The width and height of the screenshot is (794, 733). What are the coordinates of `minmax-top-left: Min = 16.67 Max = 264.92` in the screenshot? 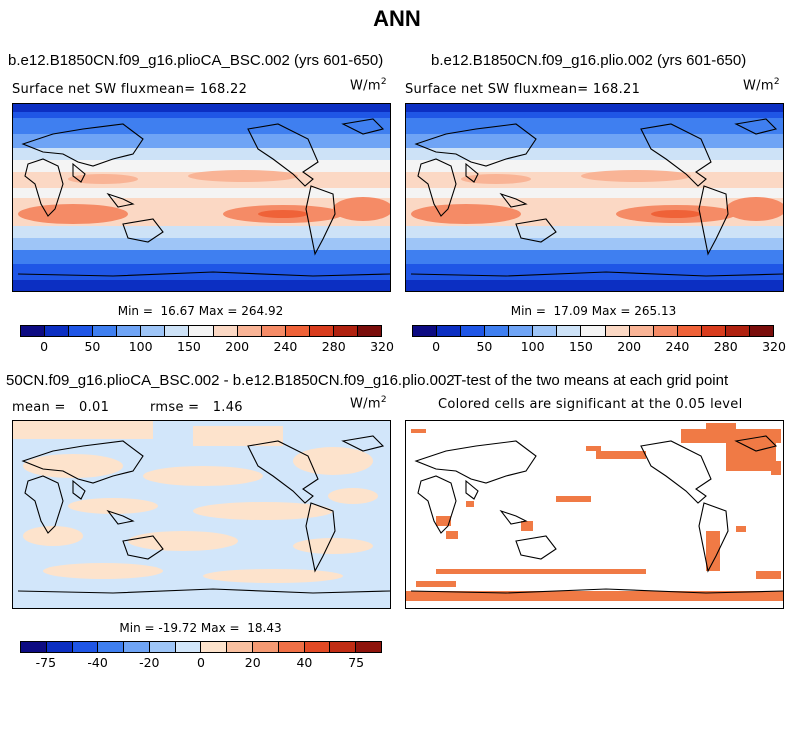 It's located at (200, 311).